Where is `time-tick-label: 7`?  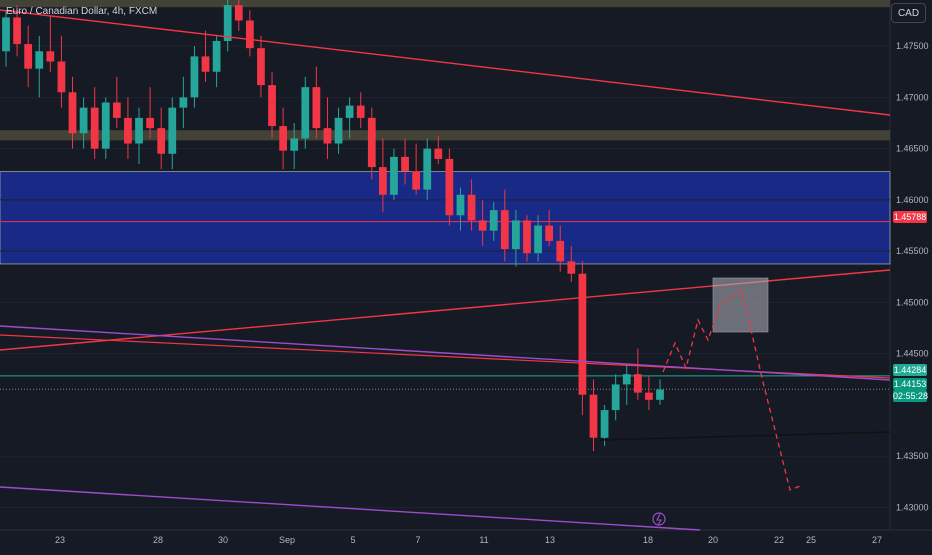
time-tick-label: 7 is located at coordinates (417, 540).